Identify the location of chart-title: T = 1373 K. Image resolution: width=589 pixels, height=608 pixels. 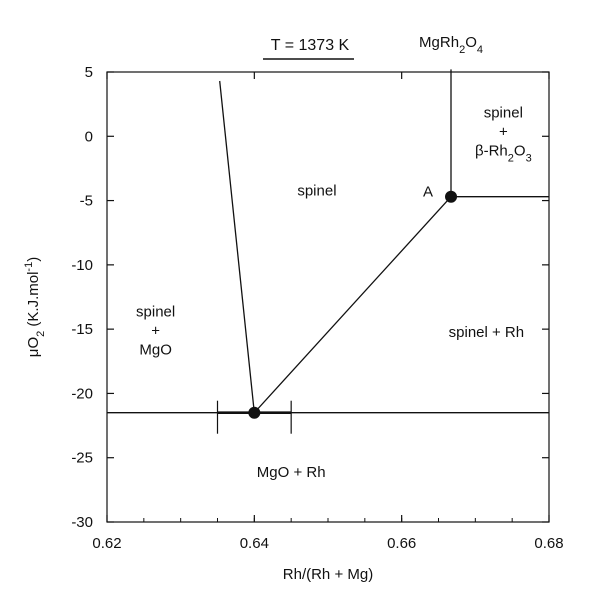
(310, 45).